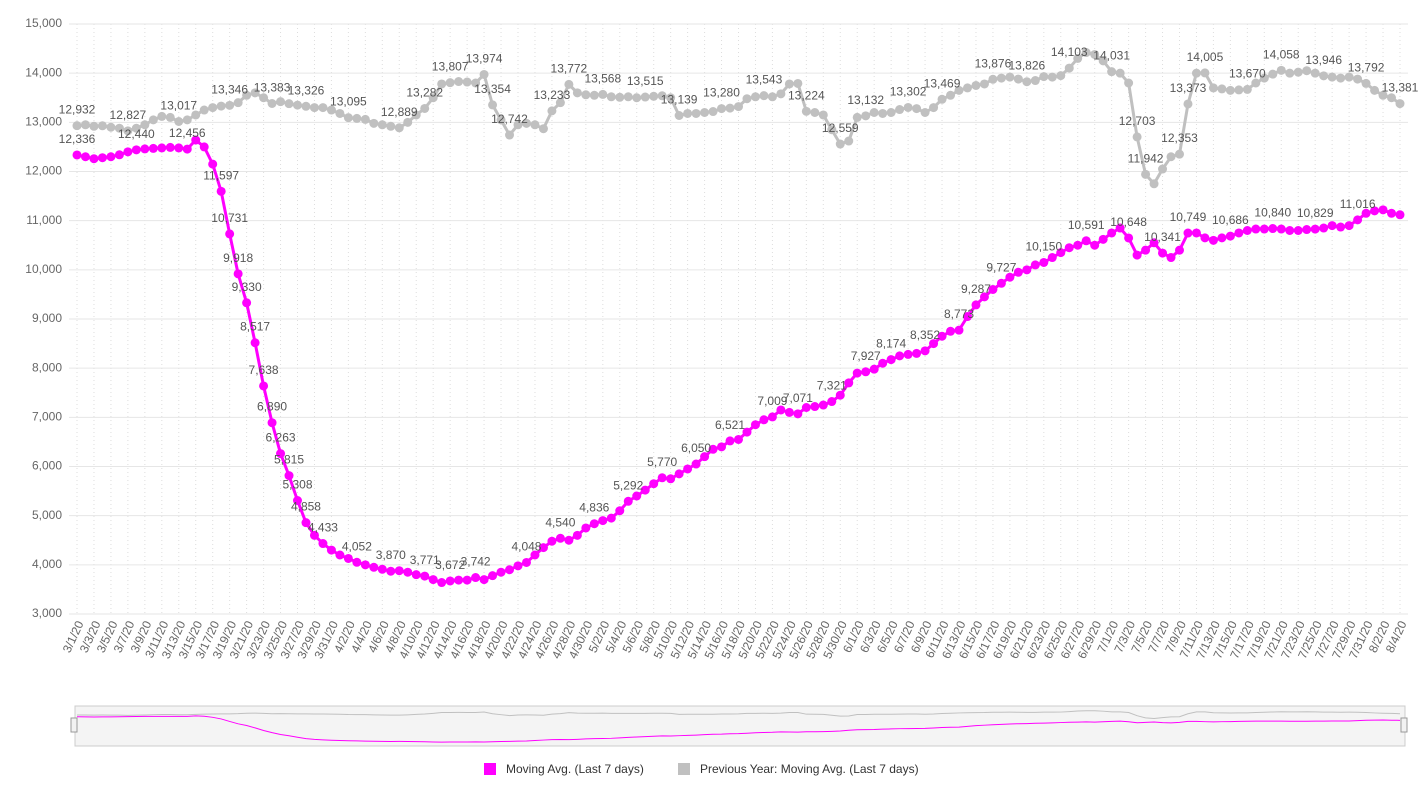 The width and height of the screenshot is (1425, 804). Describe the element at coordinates (1128, 222) in the screenshot. I see `data-label: 10,648` at that location.